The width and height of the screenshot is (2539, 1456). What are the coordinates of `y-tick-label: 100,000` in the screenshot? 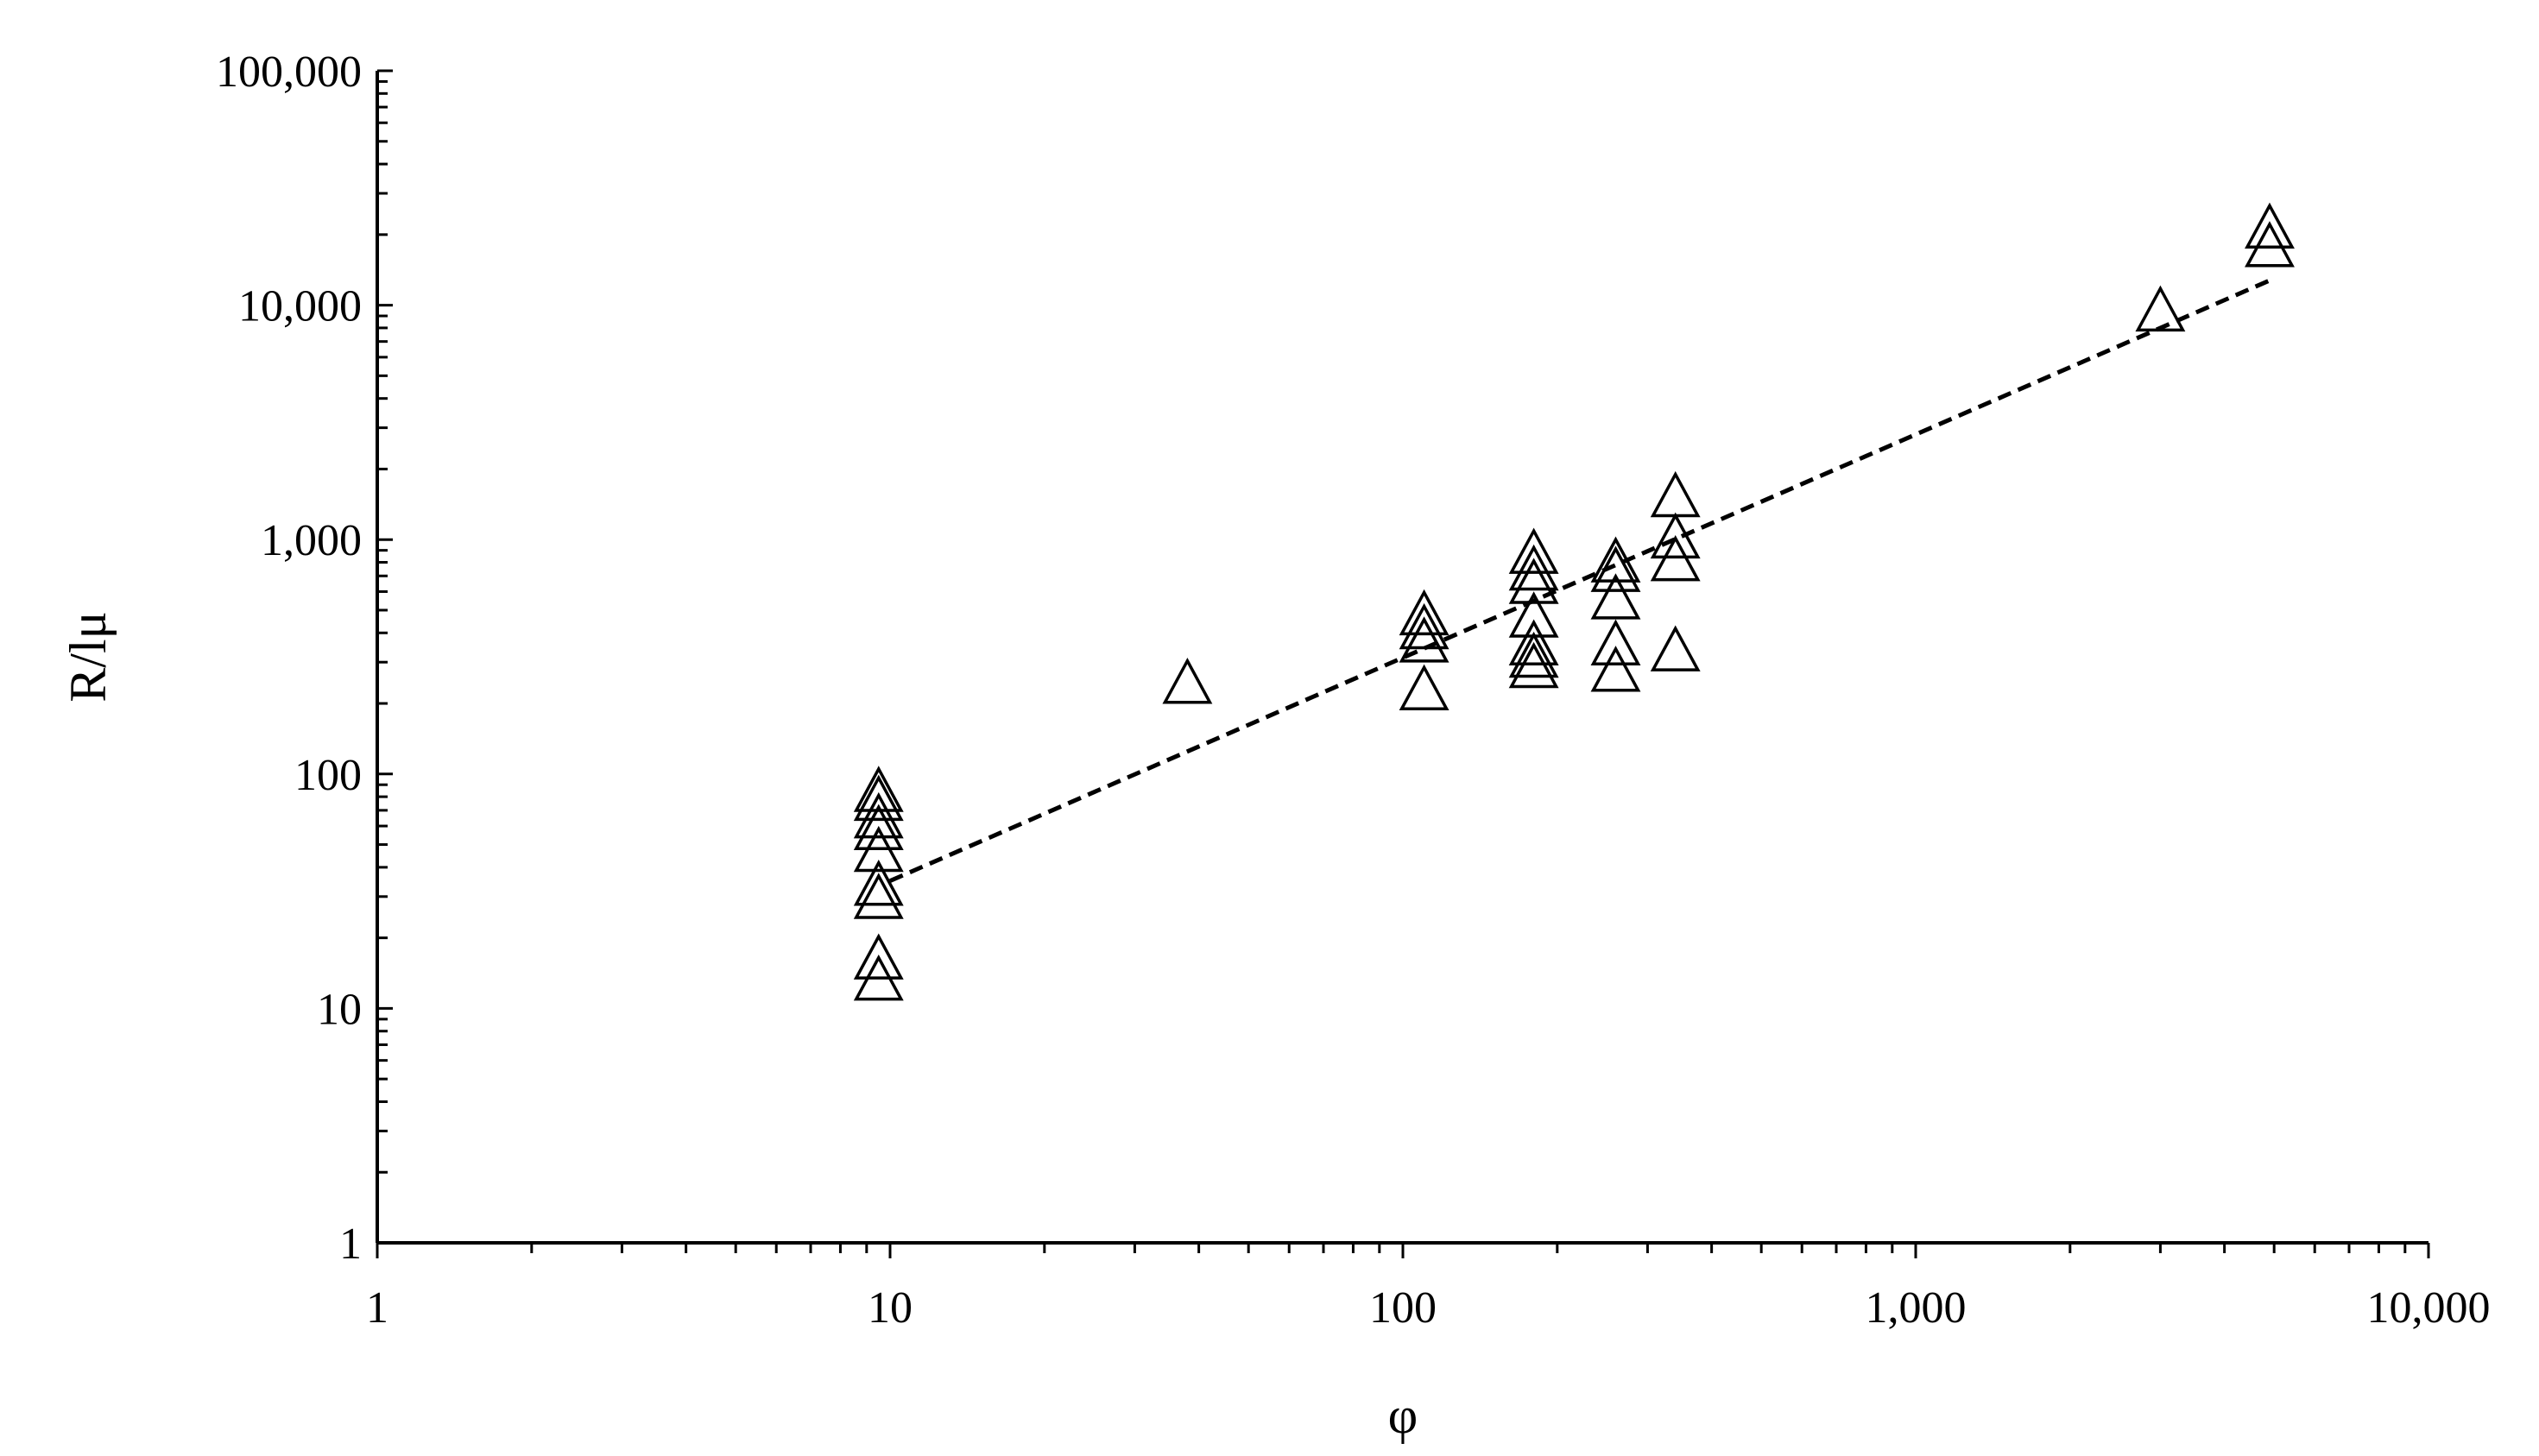 It's located at (289, 72).